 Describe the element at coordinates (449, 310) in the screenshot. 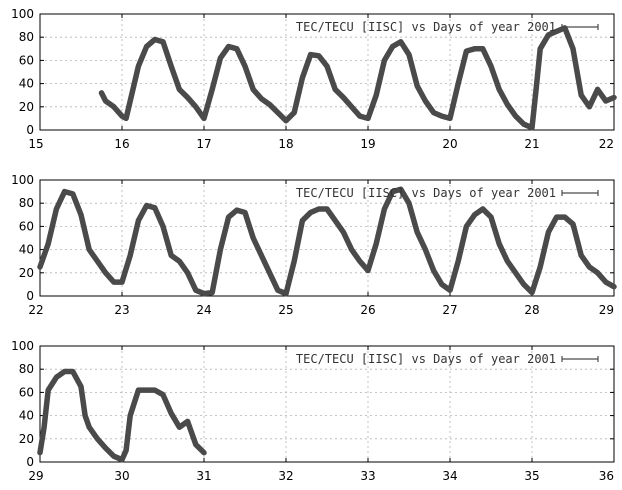

I see `x-tick-label: 27` at that location.